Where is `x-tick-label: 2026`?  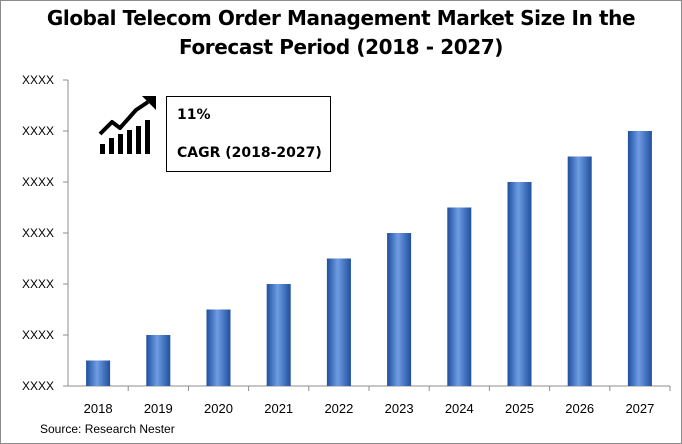 x-tick-label: 2026 is located at coordinates (579, 408).